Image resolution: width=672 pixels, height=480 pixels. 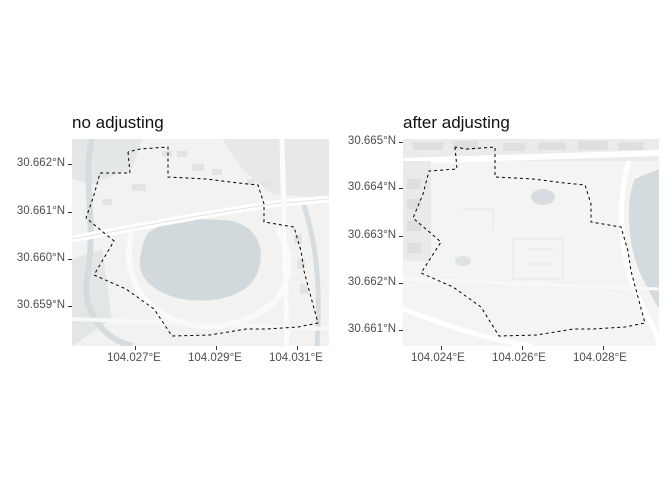 What do you see at coordinates (371, 187) in the screenshot?
I see `y-tick-label: 30.664°N` at bounding box center [371, 187].